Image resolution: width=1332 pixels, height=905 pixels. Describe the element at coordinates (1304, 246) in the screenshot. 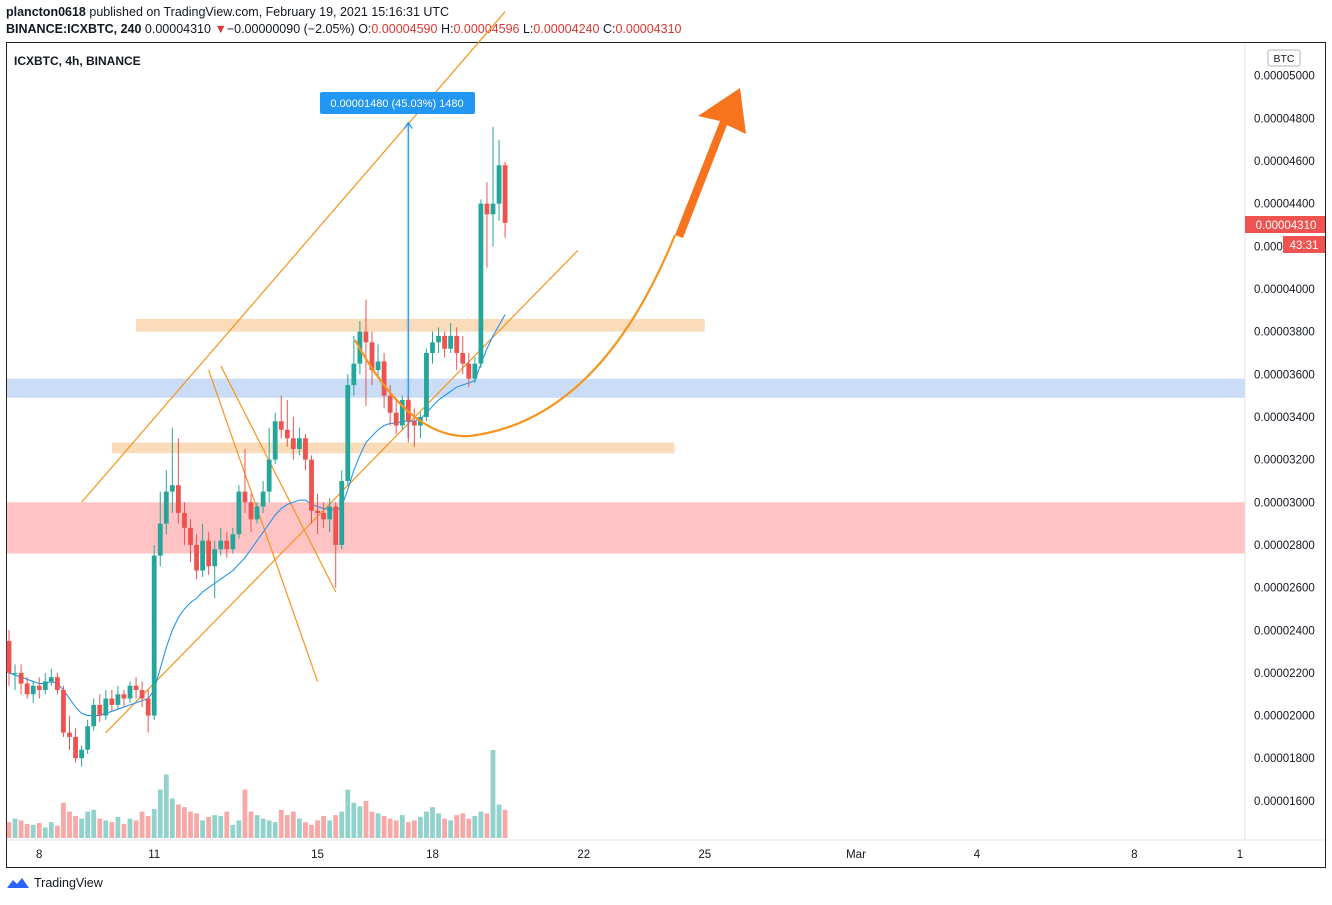

I see `countdown-label: 43:31` at that location.